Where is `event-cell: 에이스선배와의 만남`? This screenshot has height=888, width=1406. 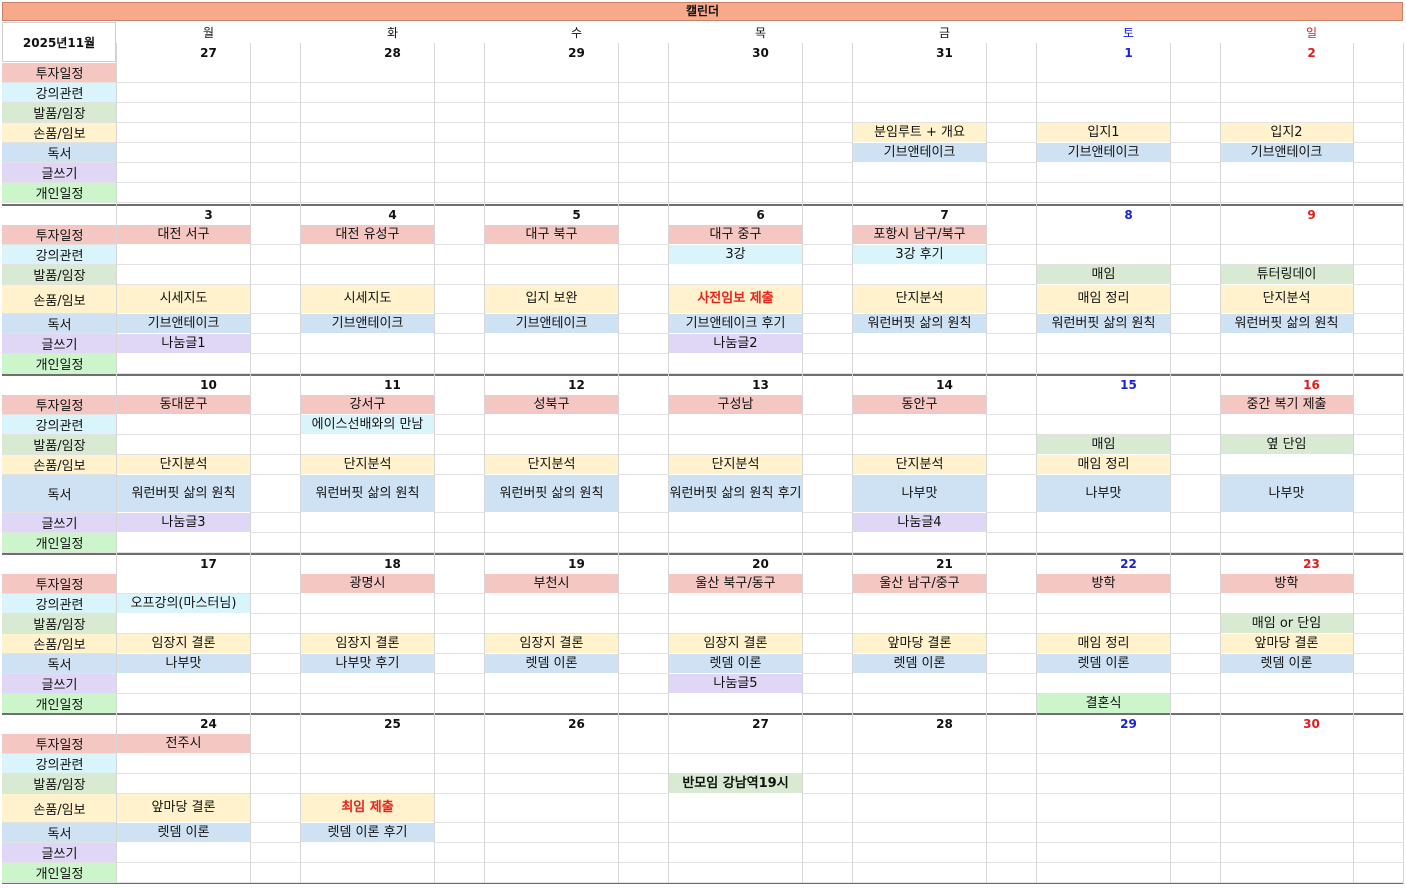 event-cell: 에이스선배와의 만남 is located at coordinates (367, 425).